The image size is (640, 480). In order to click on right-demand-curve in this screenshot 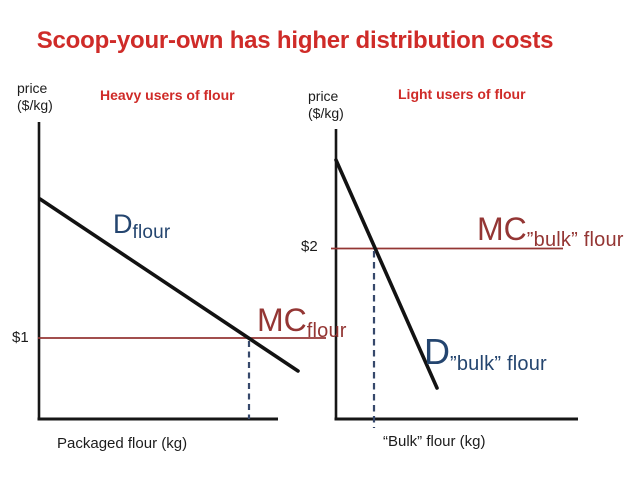, I will do `click(386, 274)`.